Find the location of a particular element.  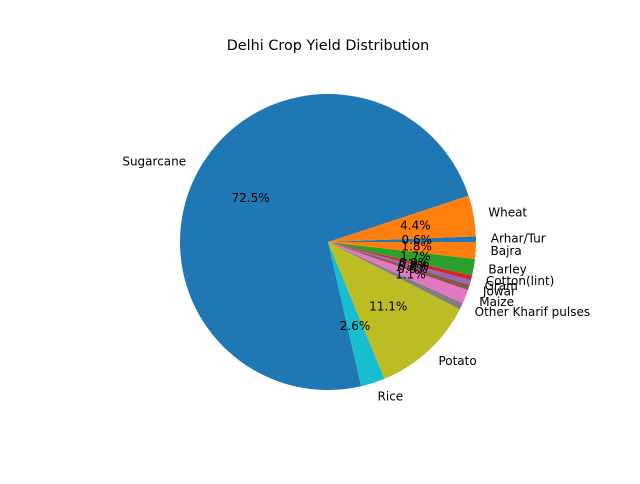

percent-label-arhar-tur: 0.6% is located at coordinates (417, 240).